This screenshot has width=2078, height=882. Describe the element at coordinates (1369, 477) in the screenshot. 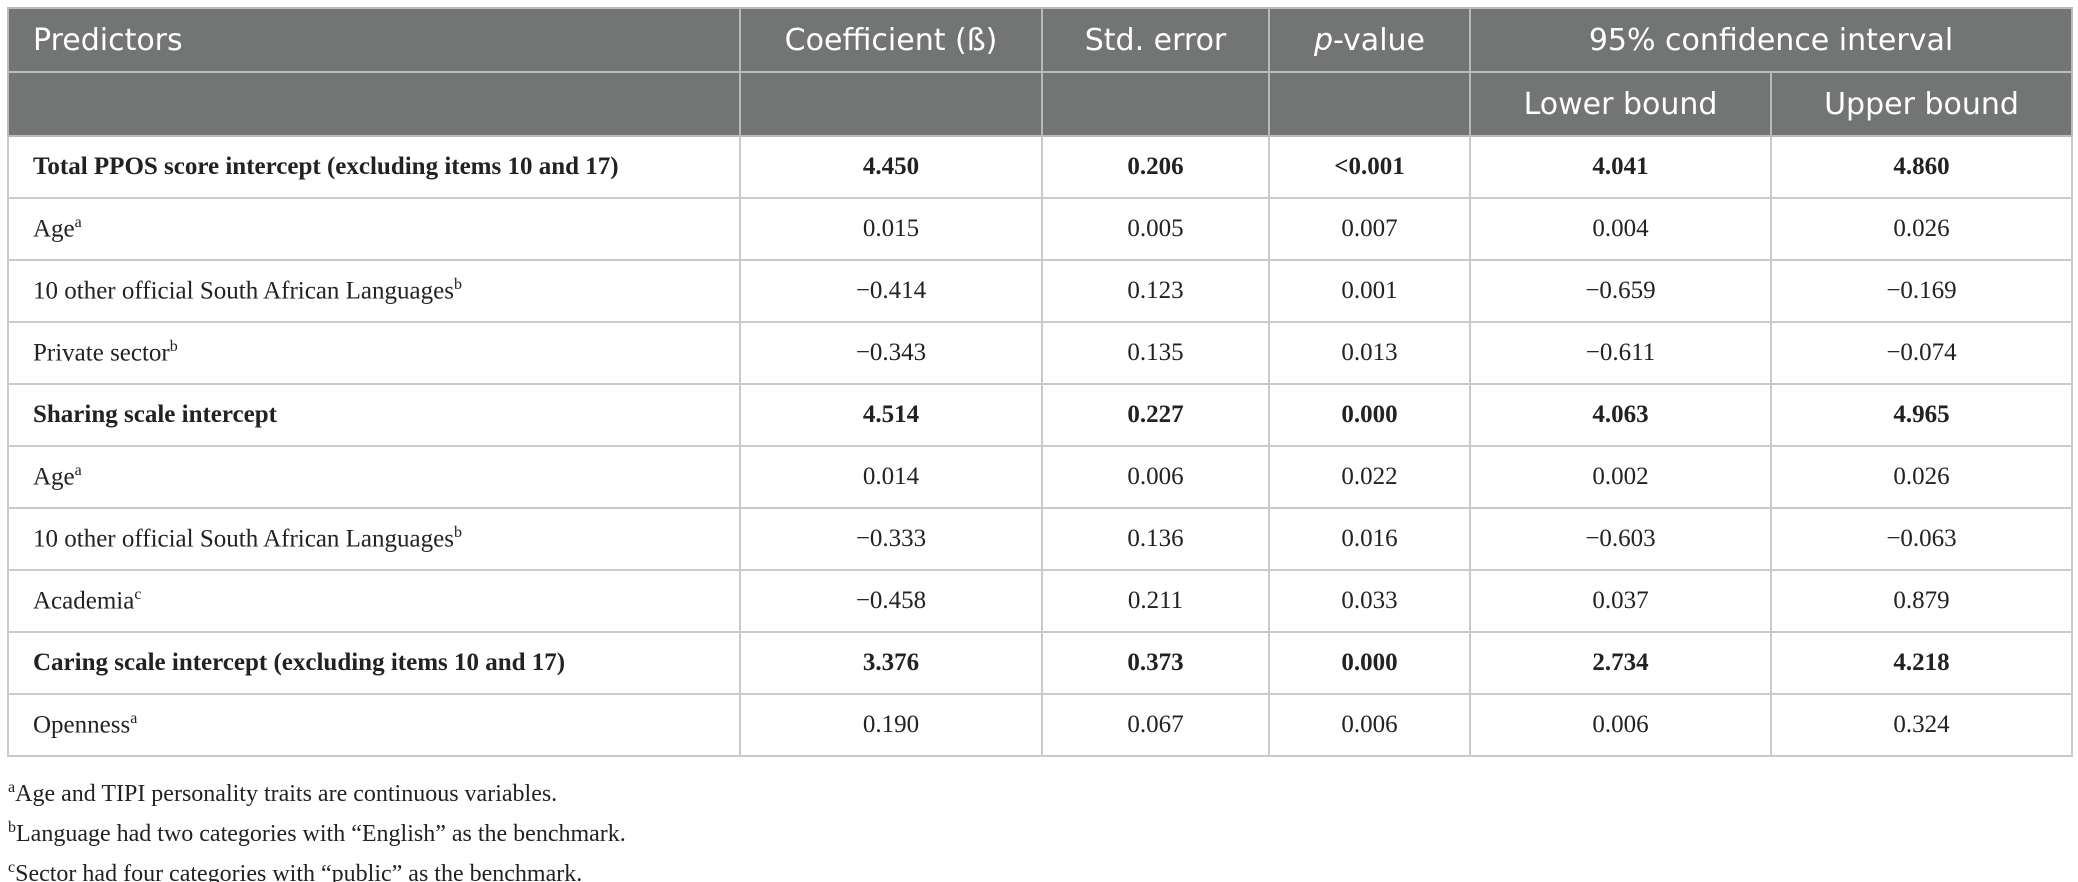

I see `value-cell: 0.022` at that location.